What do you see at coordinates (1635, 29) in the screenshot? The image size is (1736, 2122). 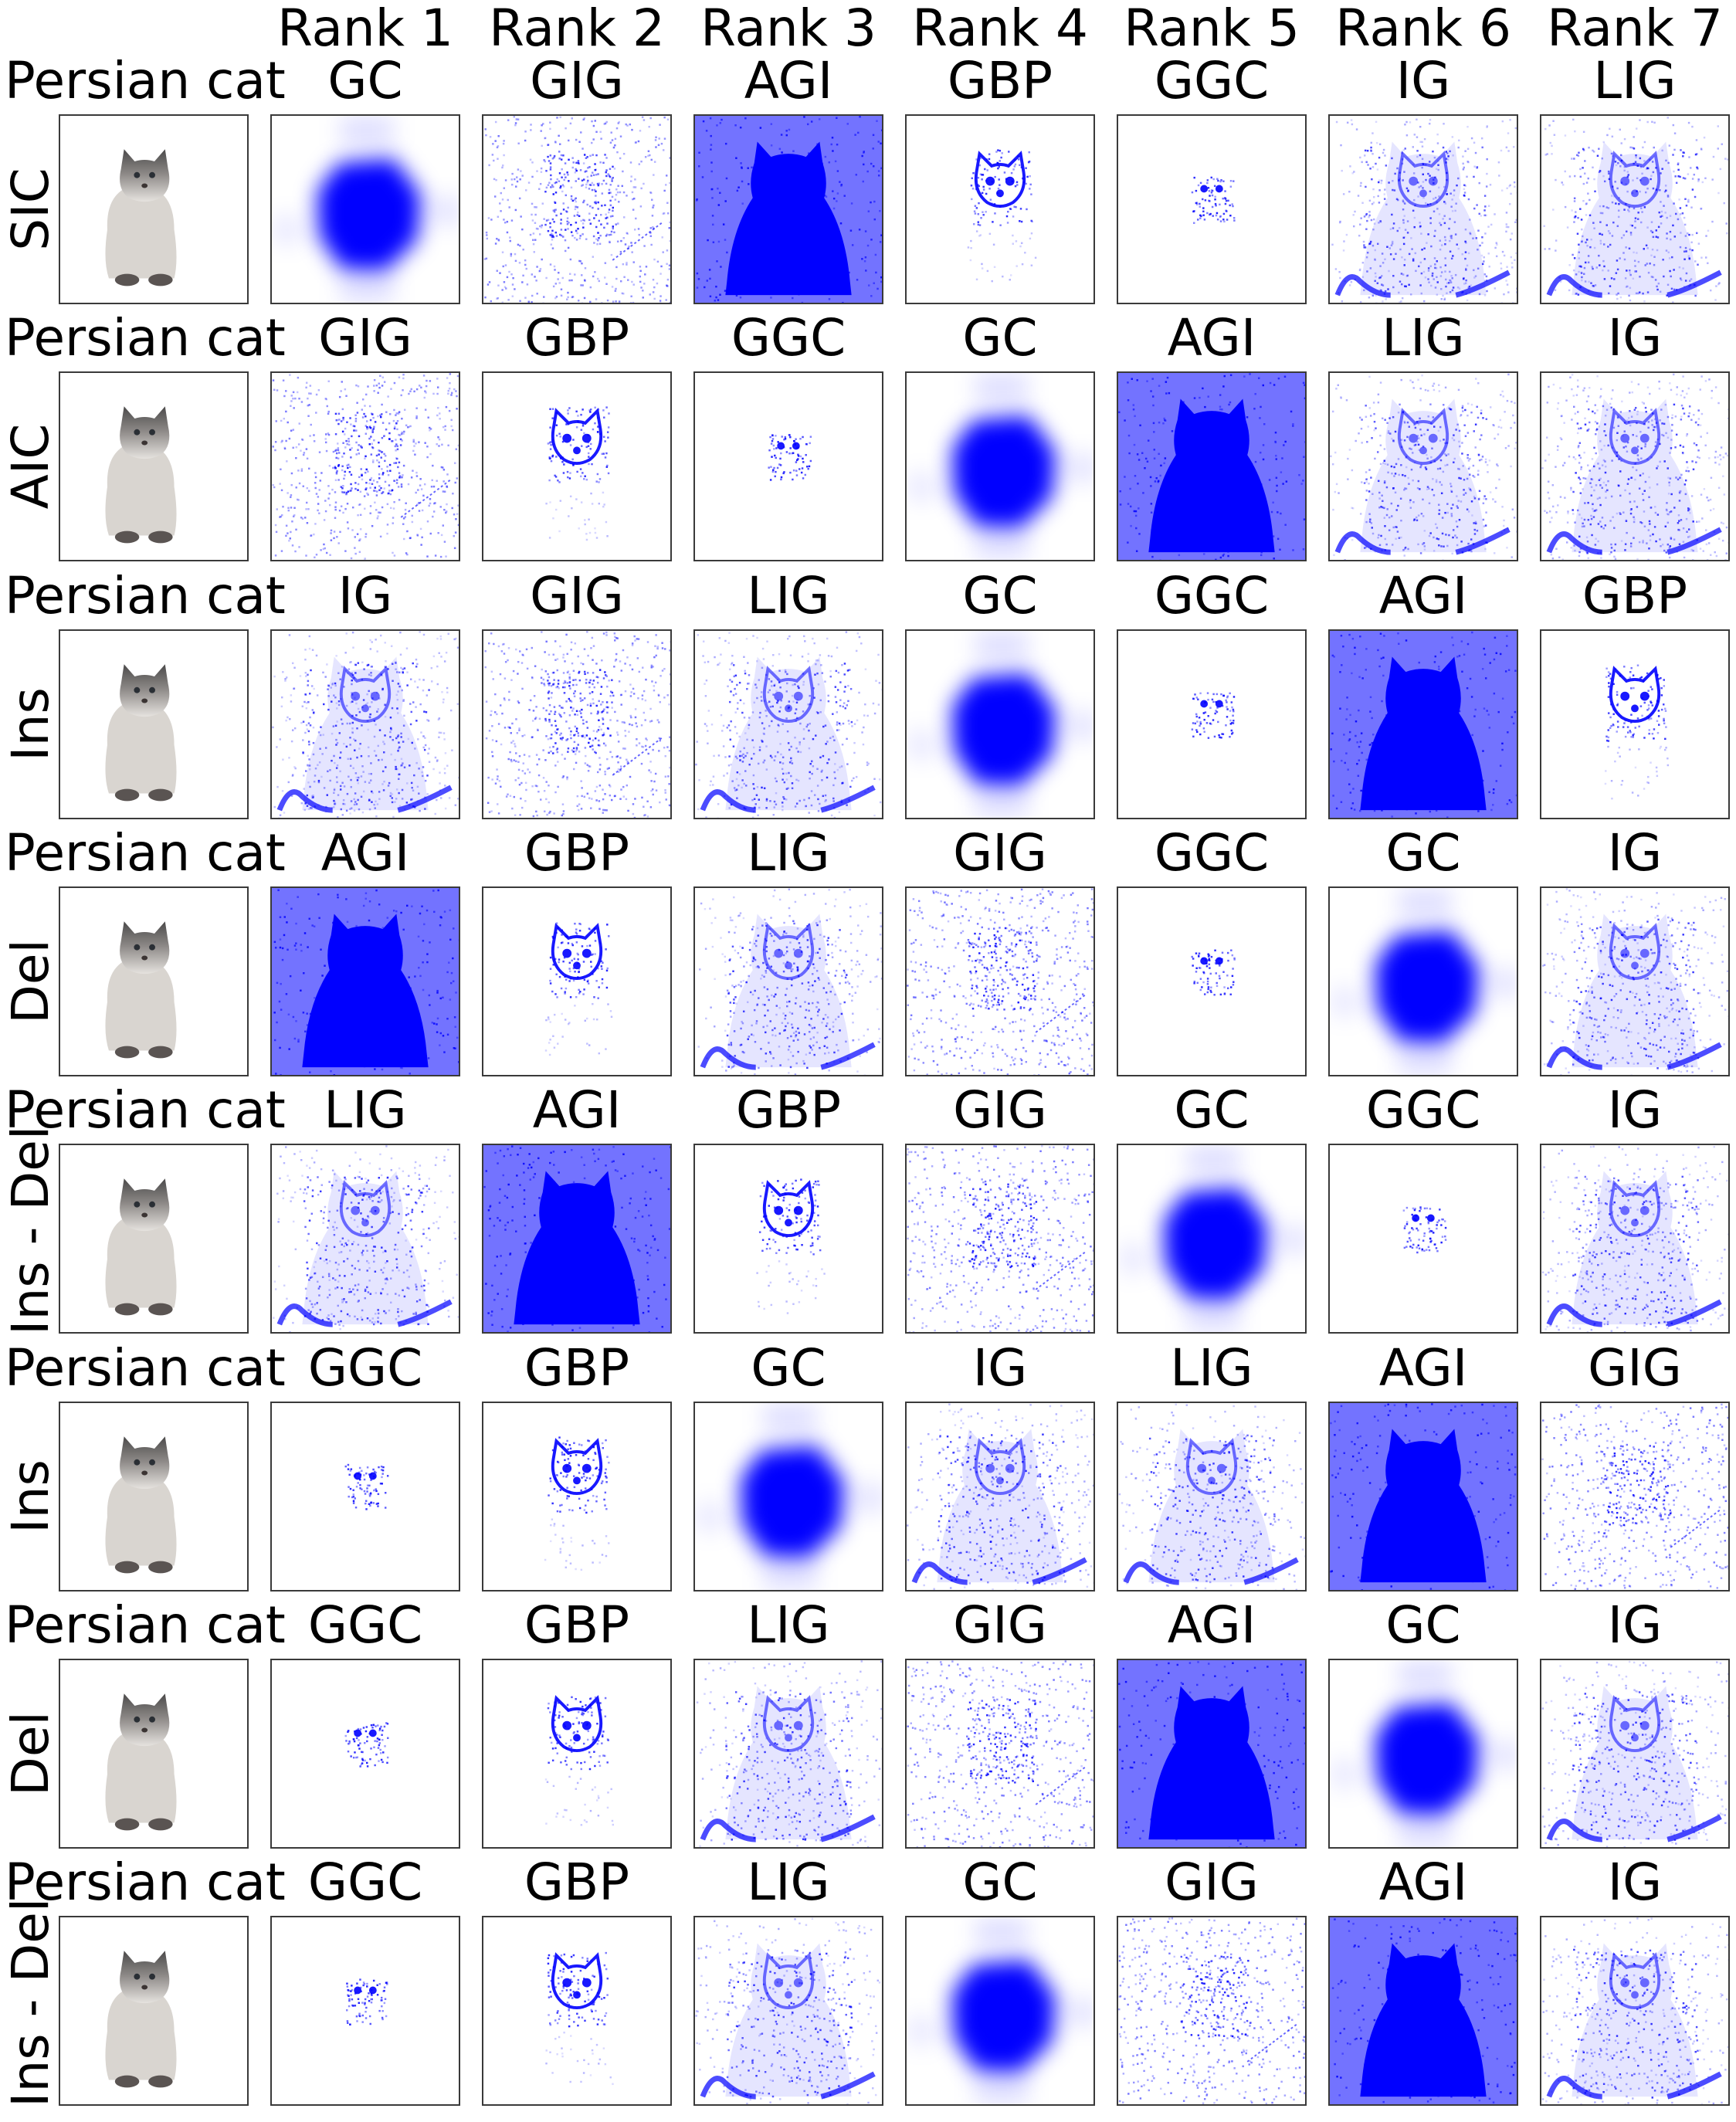 I see `rank-header: Rank 7` at bounding box center [1635, 29].